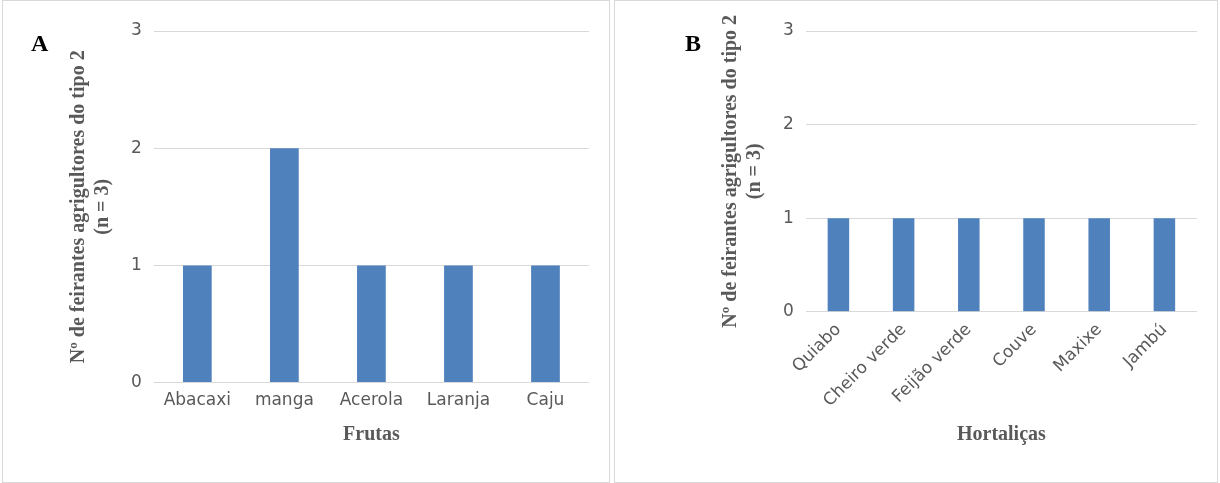 The height and width of the screenshot is (483, 1220). Describe the element at coordinates (40, 43) in the screenshot. I see `chart-title: A` at that location.